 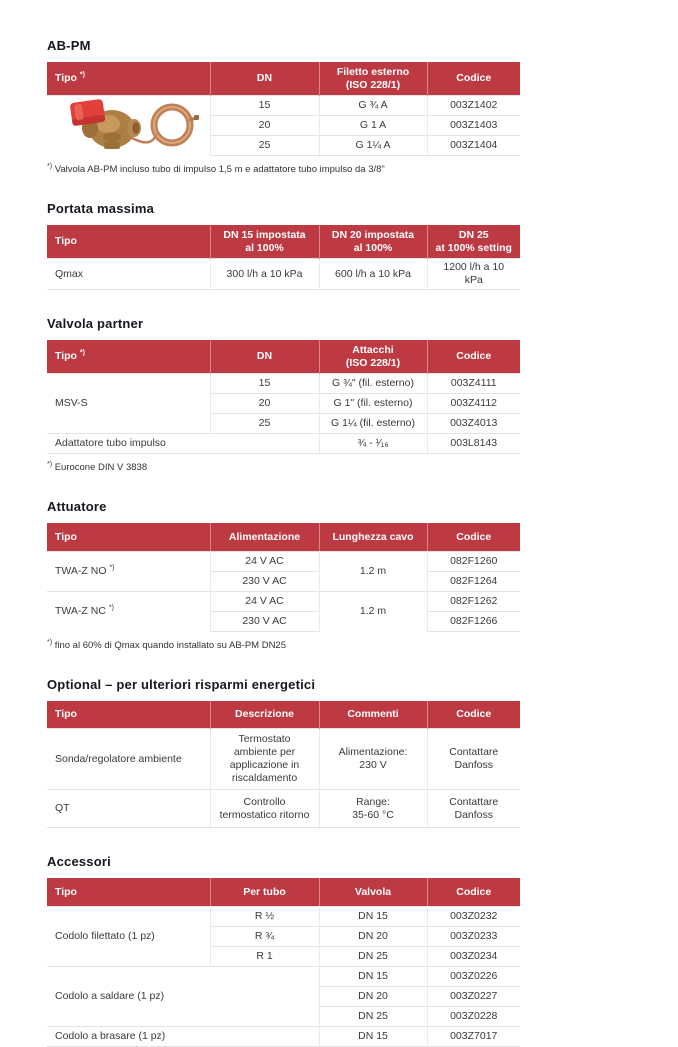 I want to click on table-row: MSV-S 15 G ¾" (fil. esterno) 003Z4111, so click(x=283, y=403).